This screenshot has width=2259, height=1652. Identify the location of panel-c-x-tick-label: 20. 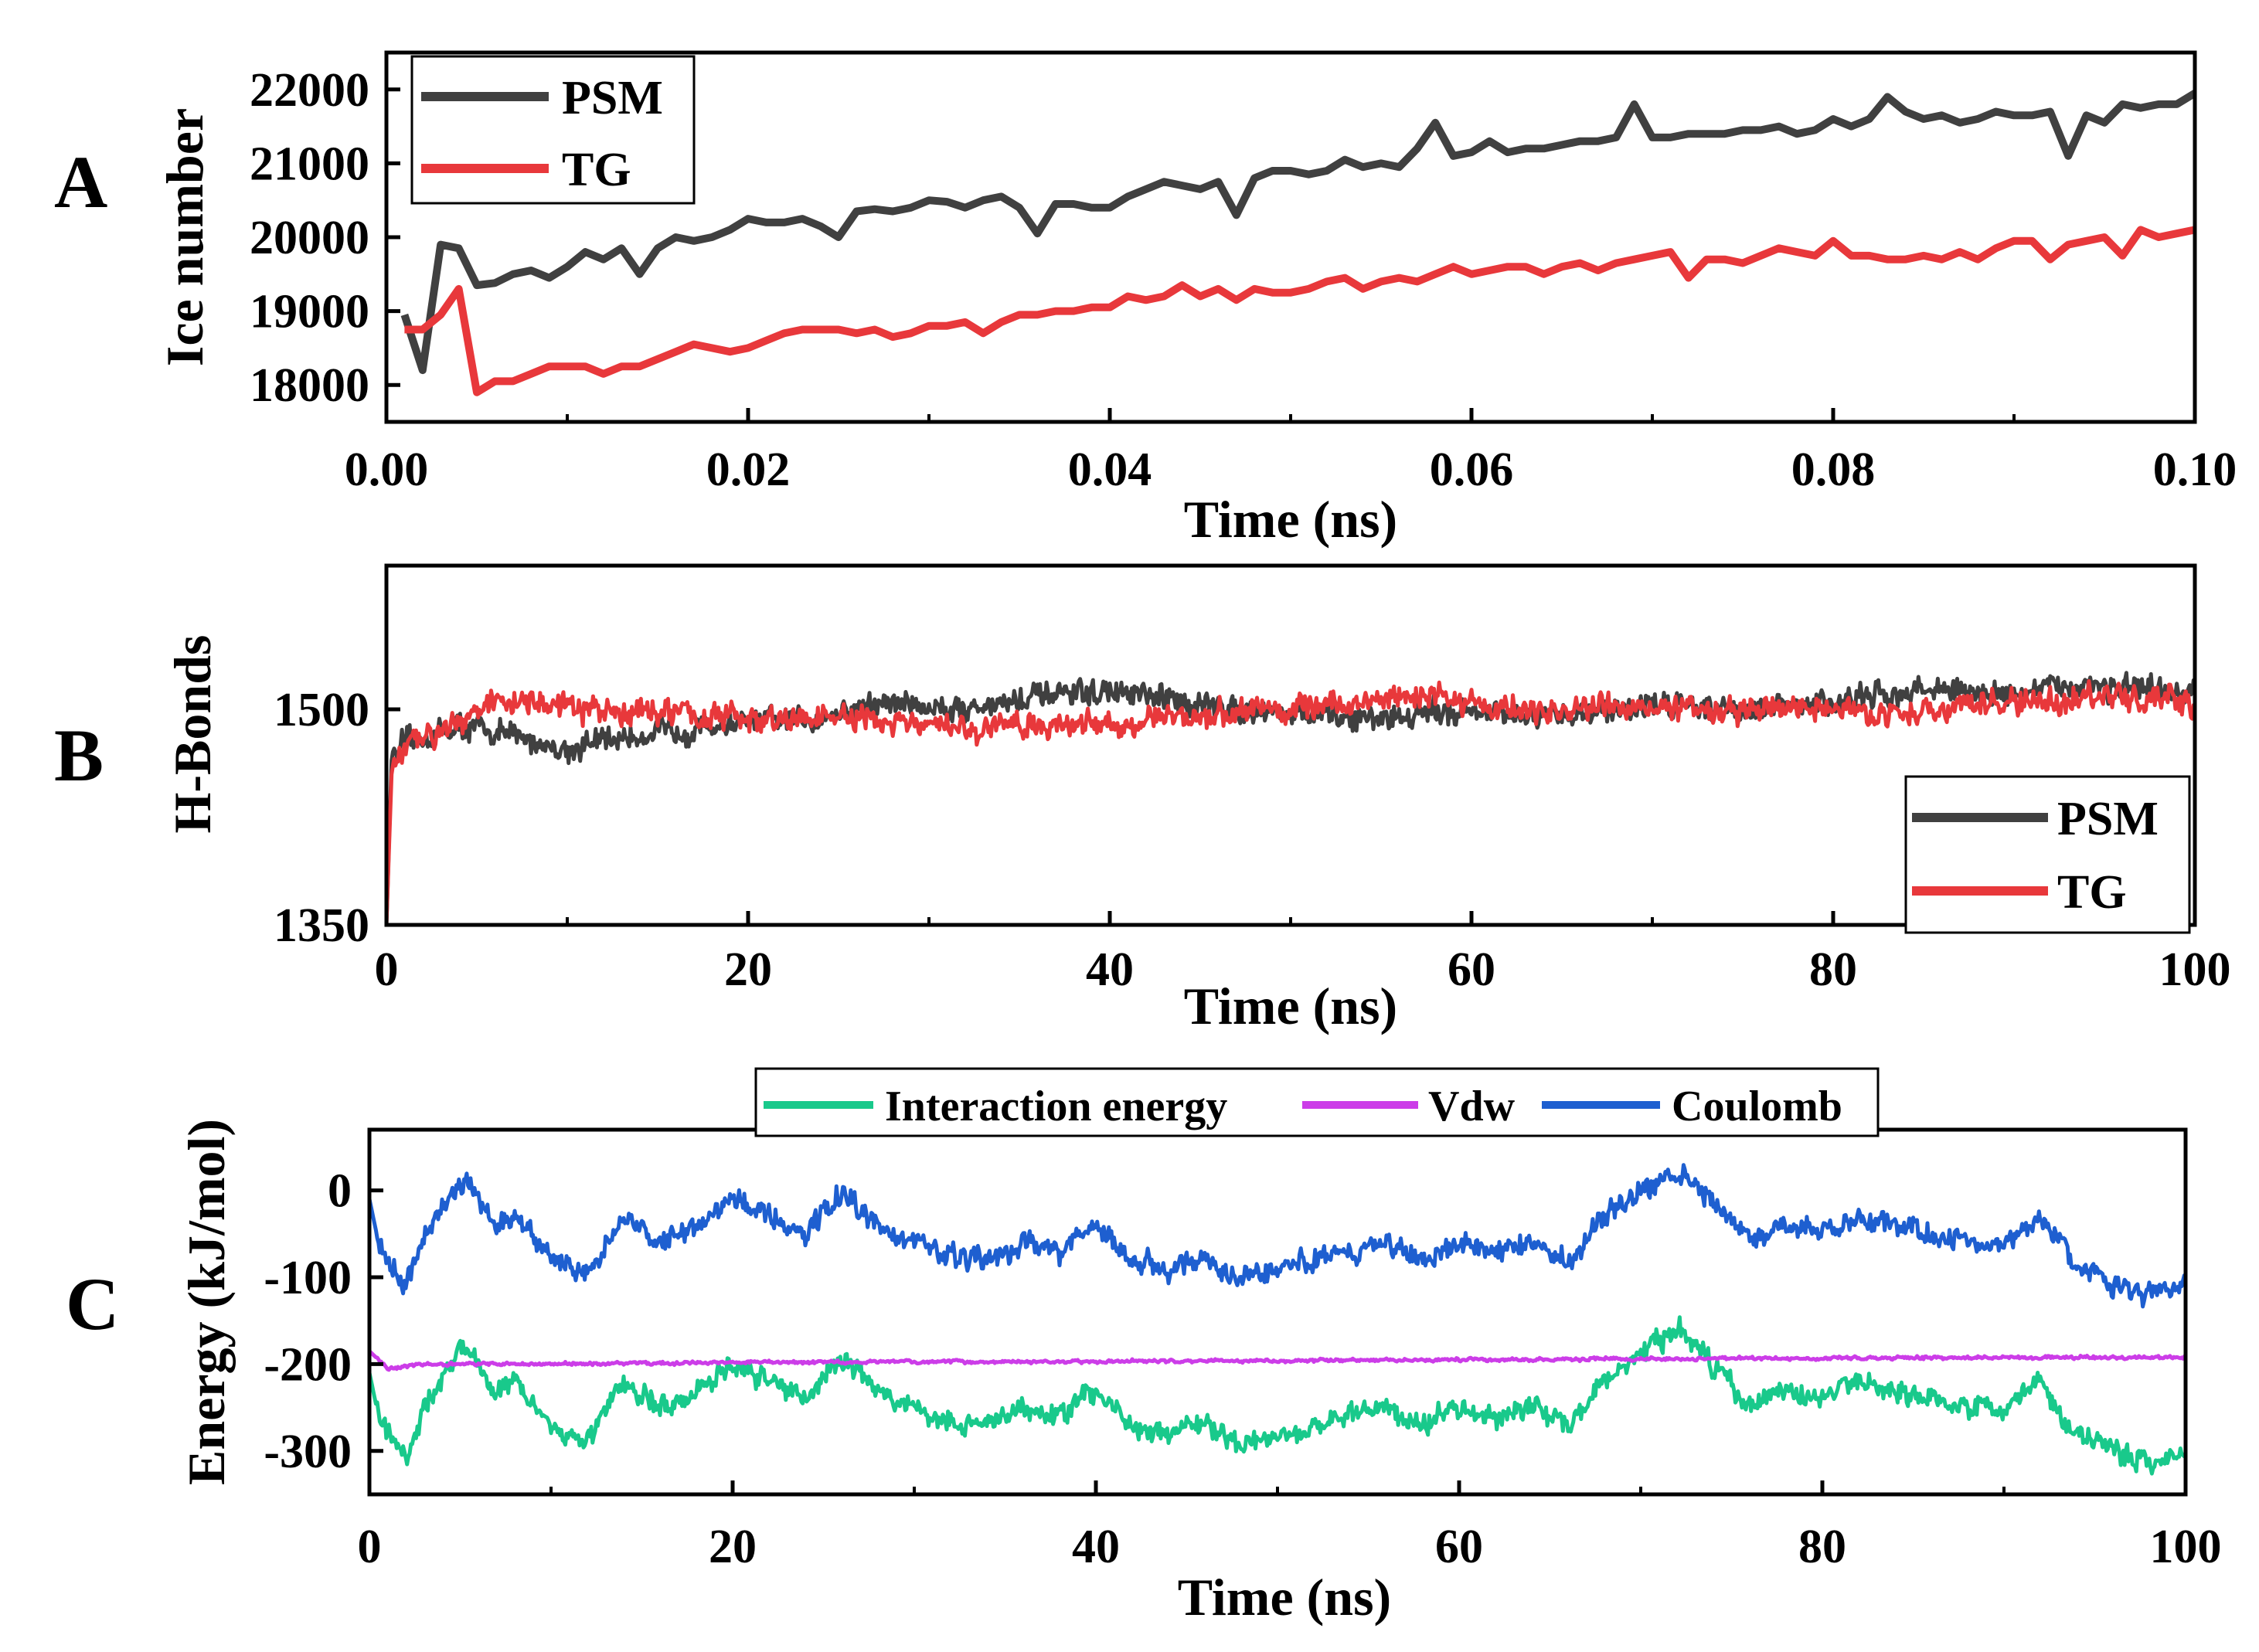
(733, 1547).